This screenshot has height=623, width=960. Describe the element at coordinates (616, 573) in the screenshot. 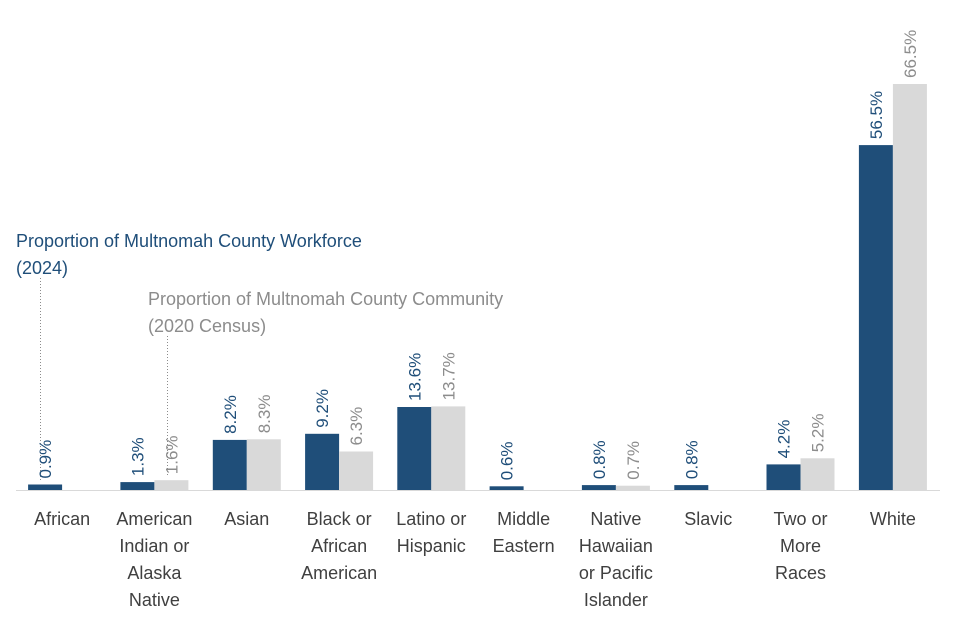

I see `category-label-6-line-2: or Pacific` at that location.